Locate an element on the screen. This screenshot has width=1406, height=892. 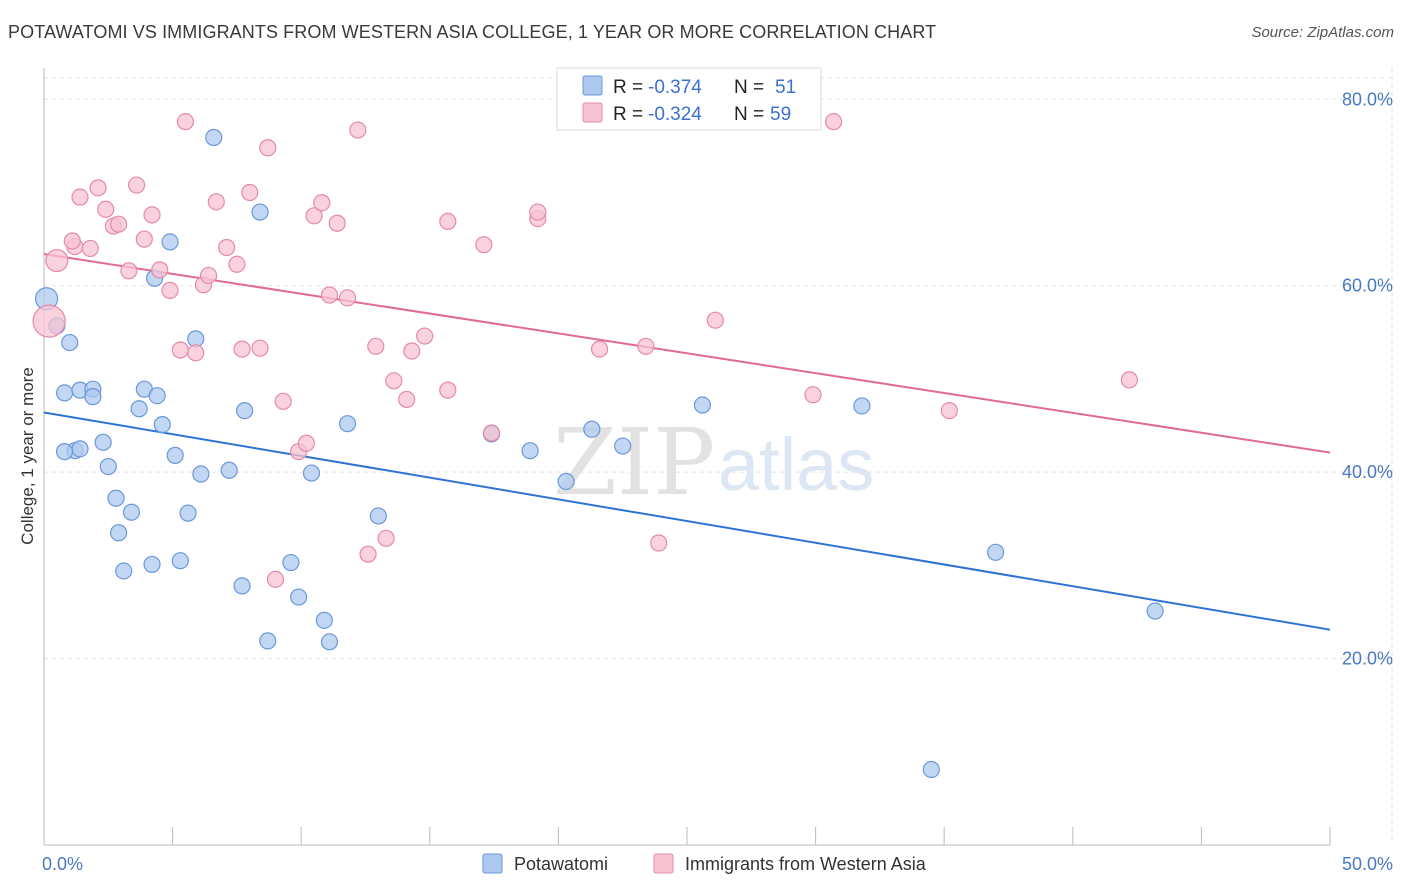
watermark-zip: ZIP is located at coordinates (634, 462).